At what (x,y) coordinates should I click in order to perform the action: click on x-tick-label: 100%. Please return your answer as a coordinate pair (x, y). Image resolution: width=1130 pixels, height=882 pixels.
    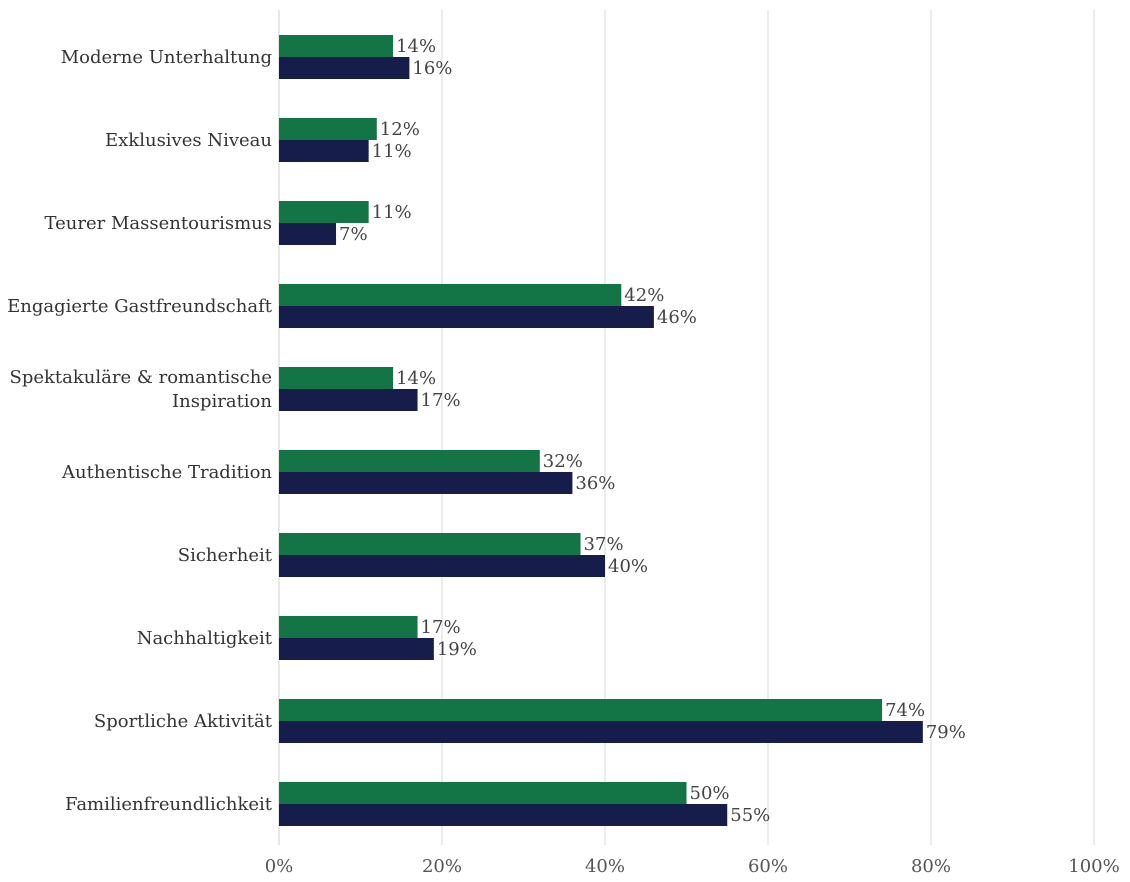
    Looking at the image, I should click on (1093, 866).